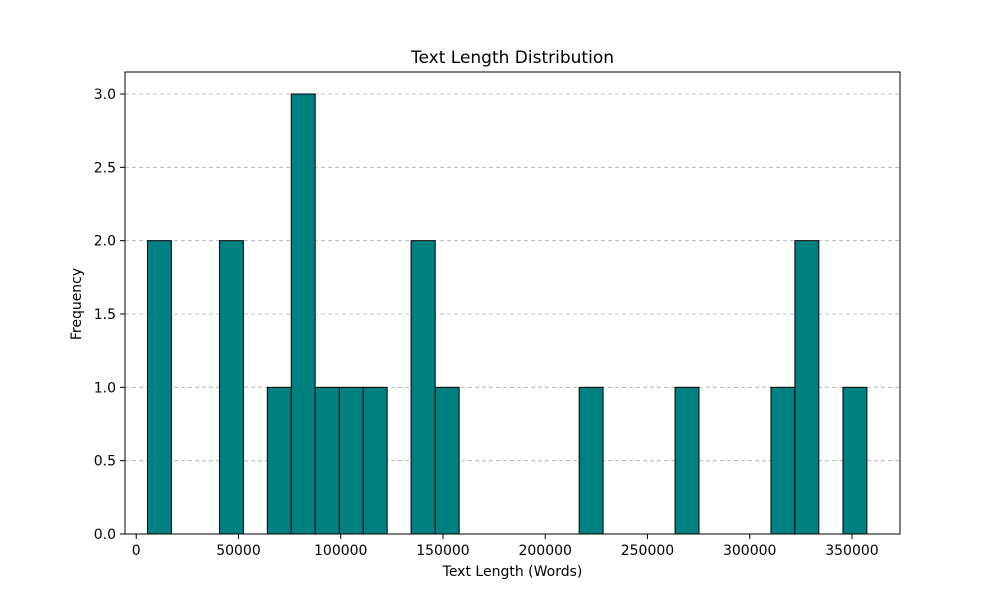  Describe the element at coordinates (851, 551) in the screenshot. I see `x-tick-label: 350000` at that location.